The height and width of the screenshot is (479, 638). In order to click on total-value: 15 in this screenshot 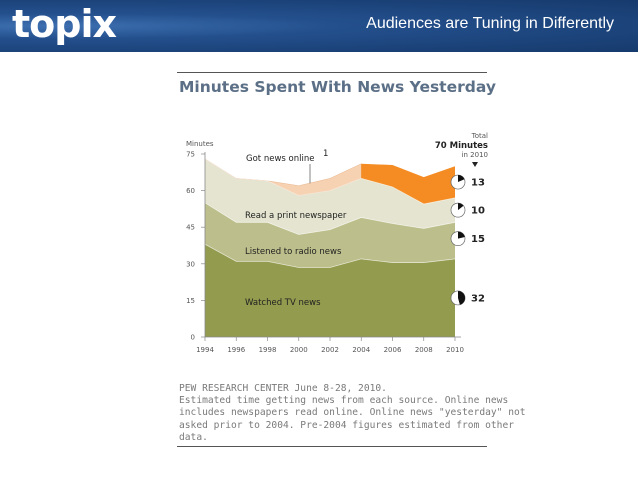, I will do `click(478, 239)`.